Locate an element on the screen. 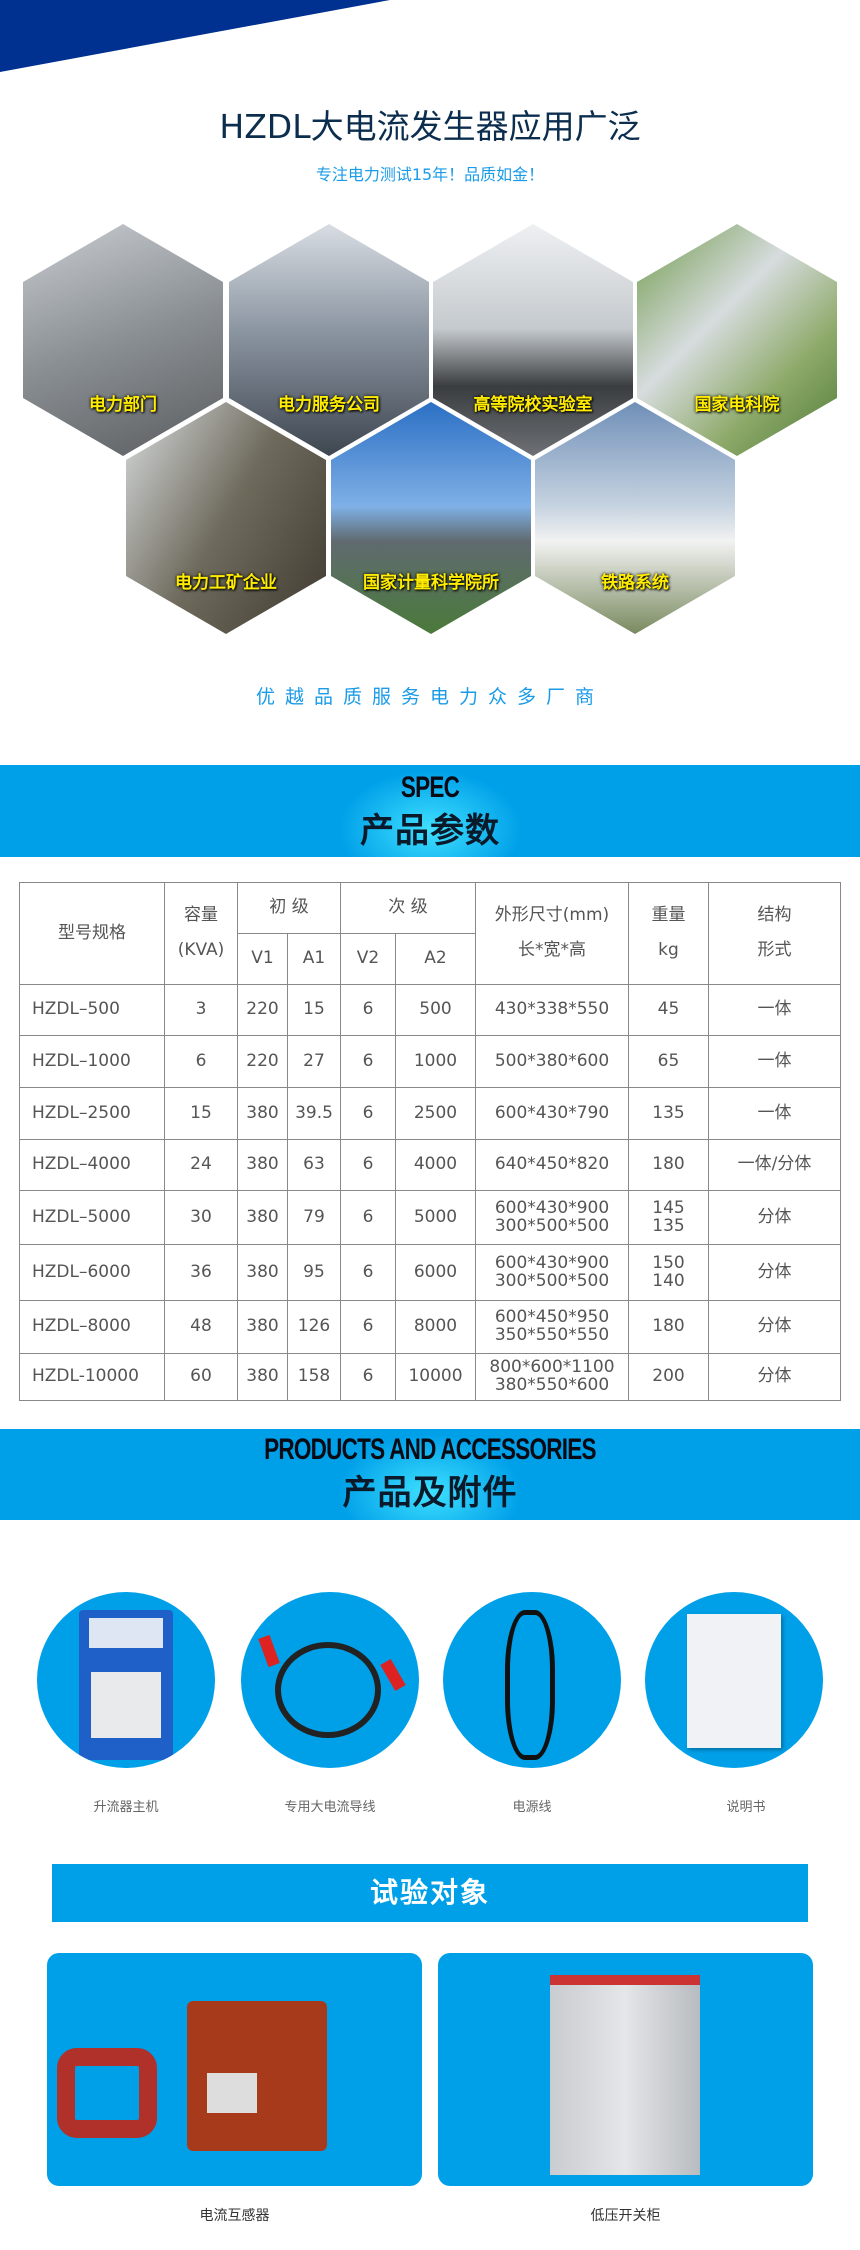 The image size is (860, 2250). table-cell: 640*450*820 is located at coordinates (552, 1165).